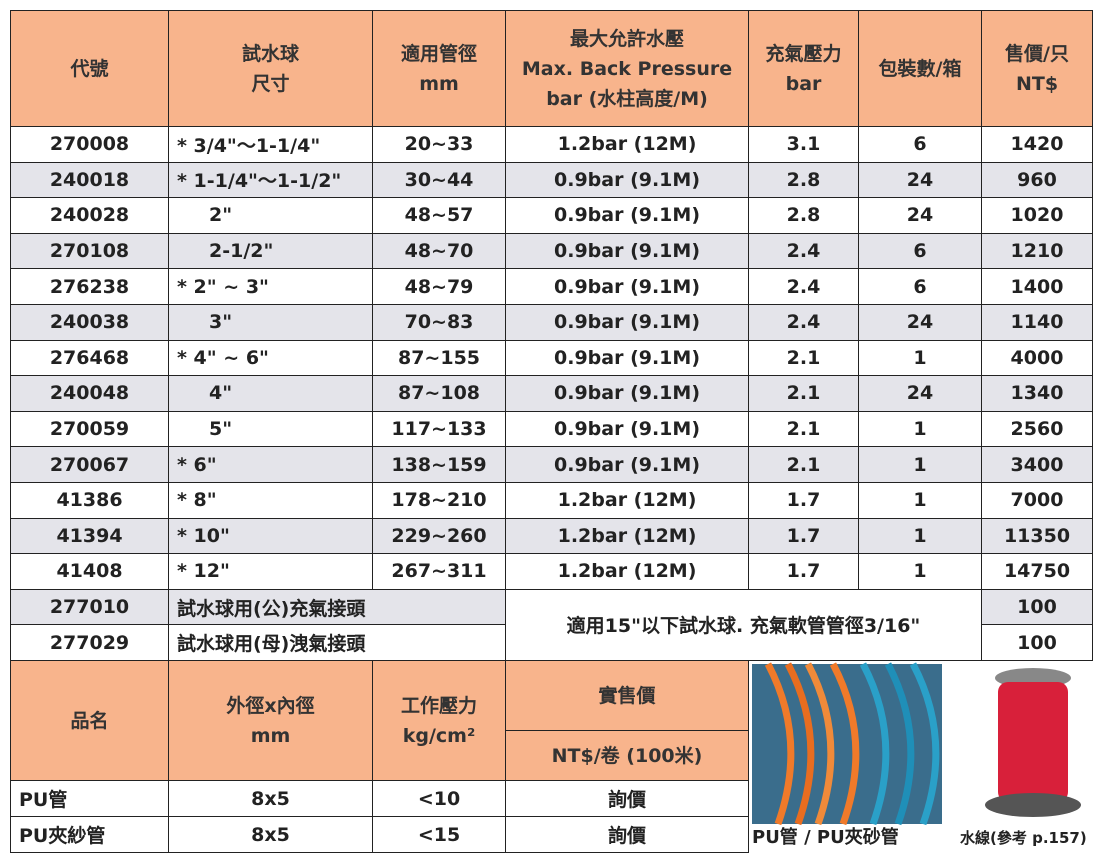 The height and width of the screenshot is (855, 1098). I want to click on cell: 1420, so click(1037, 144).